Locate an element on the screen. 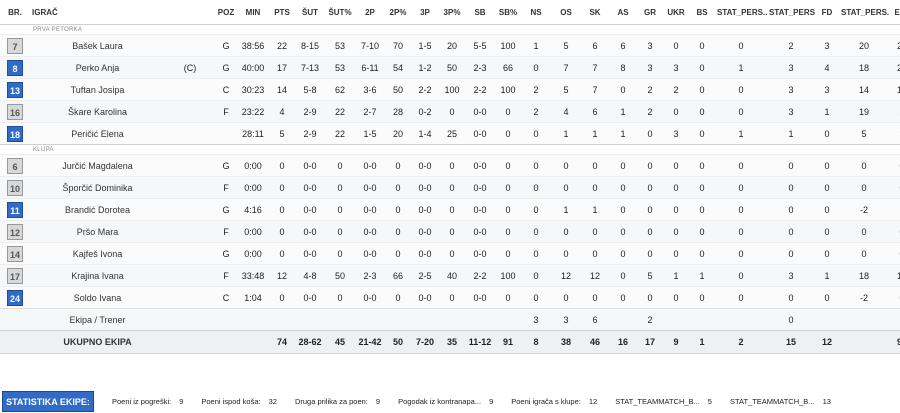 The height and width of the screenshot is (413, 900). player-name: Pršo Mara is located at coordinates (97, 231).